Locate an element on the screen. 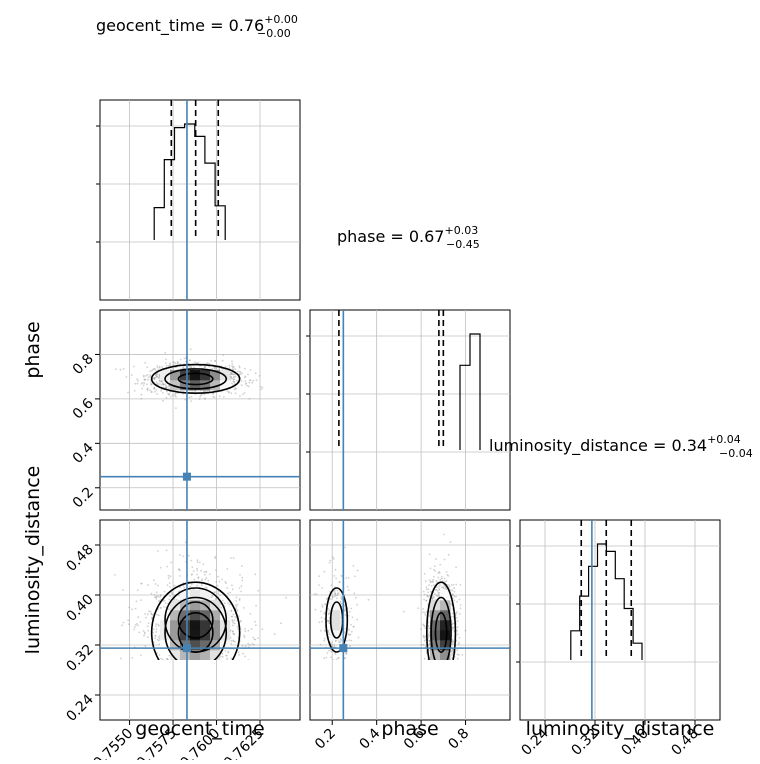  ylabel-phase: phase is located at coordinates (33, 349).